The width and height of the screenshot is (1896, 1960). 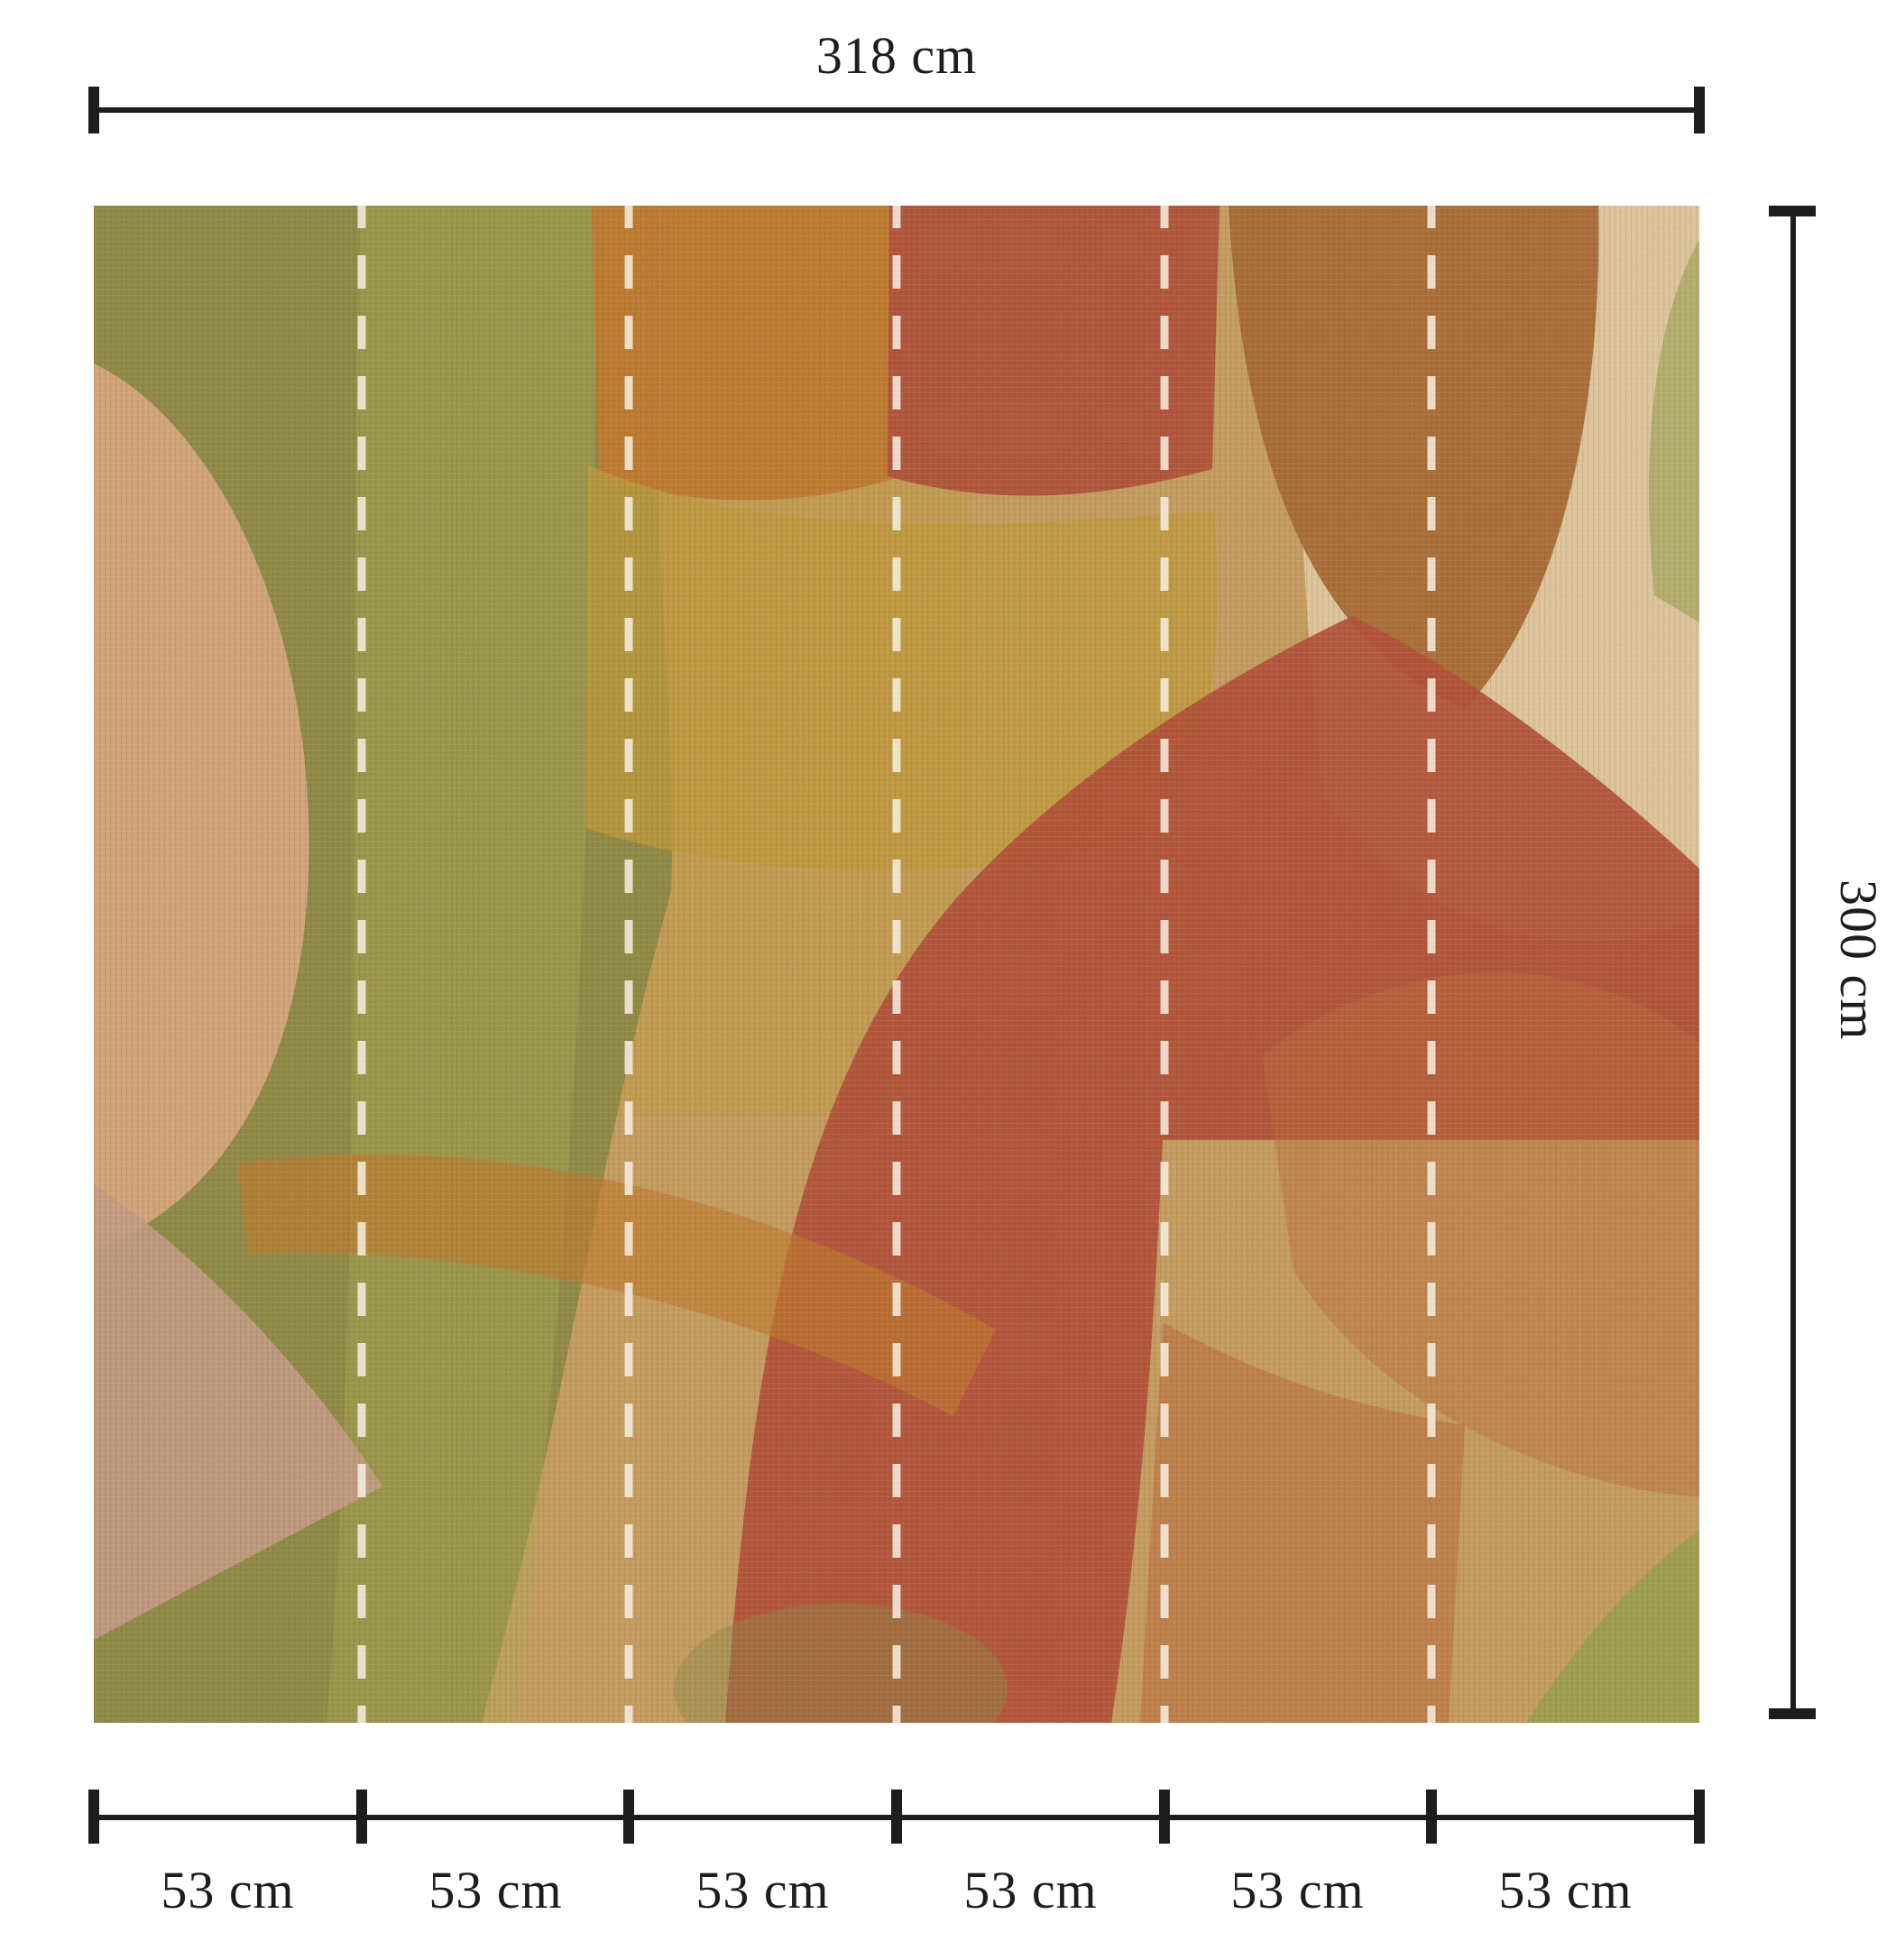 I want to click on total-width-label: 318 cm, so click(x=897, y=56).